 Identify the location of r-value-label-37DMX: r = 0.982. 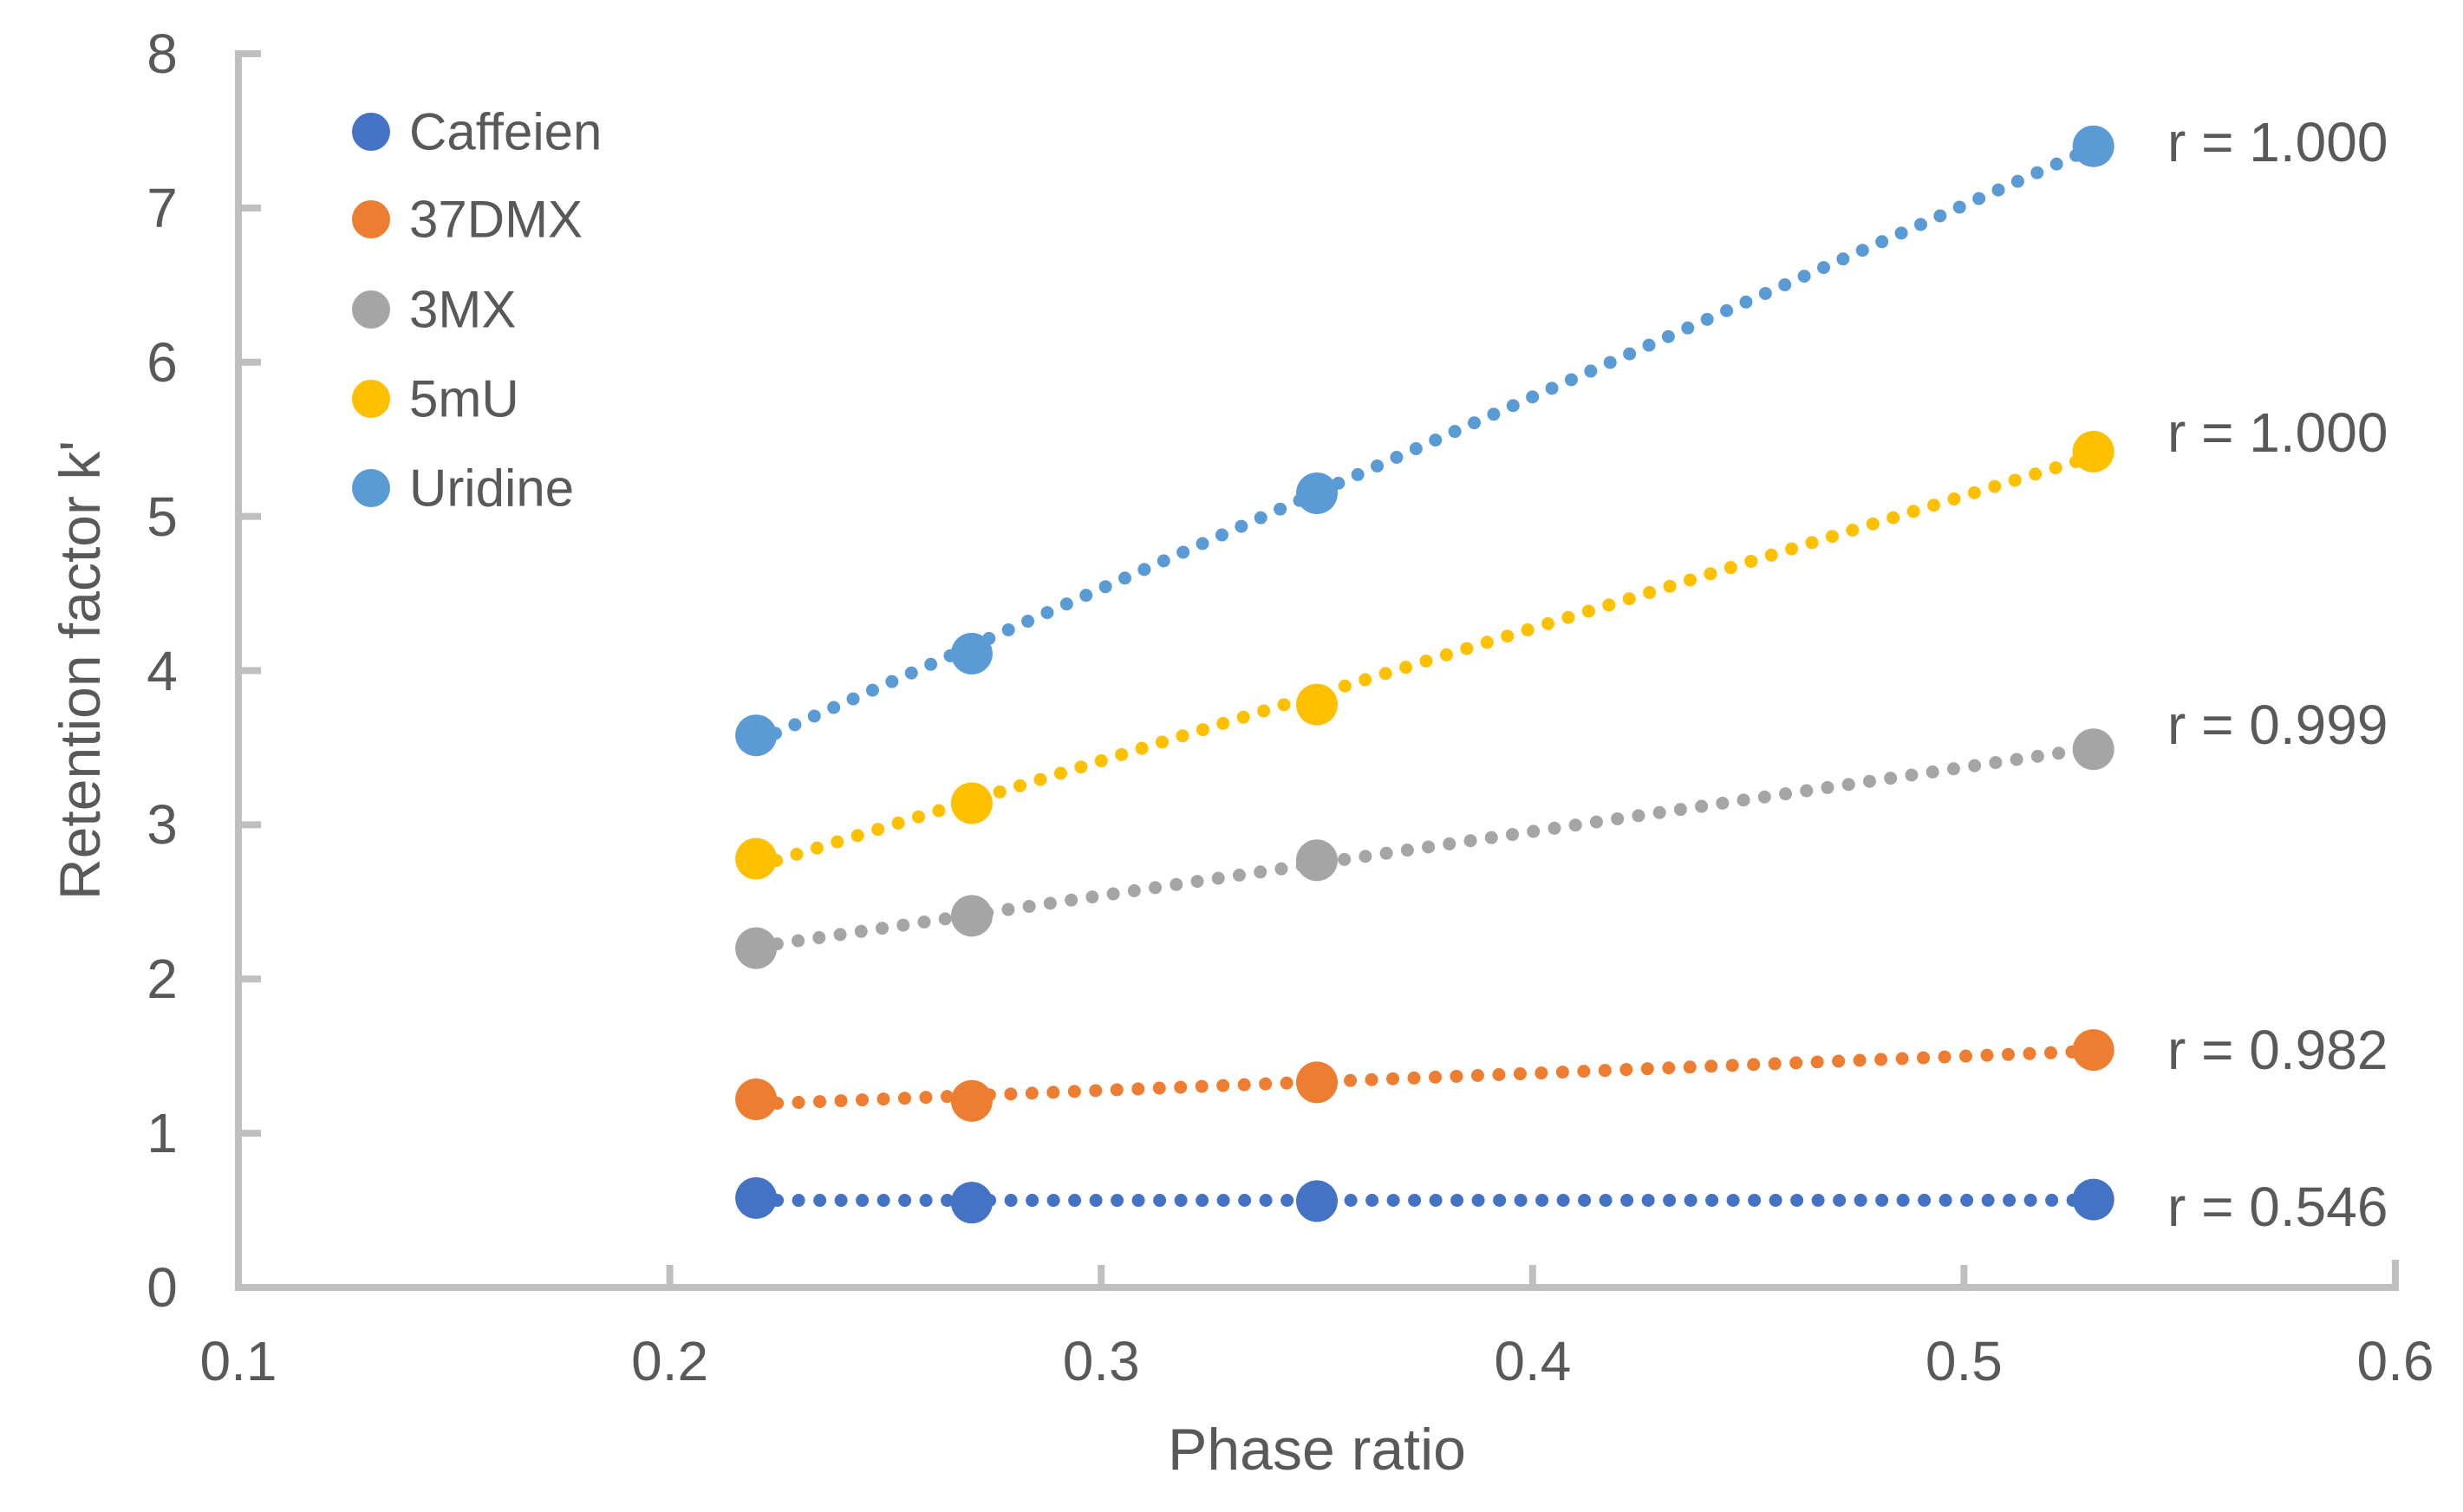
(2277, 1050).